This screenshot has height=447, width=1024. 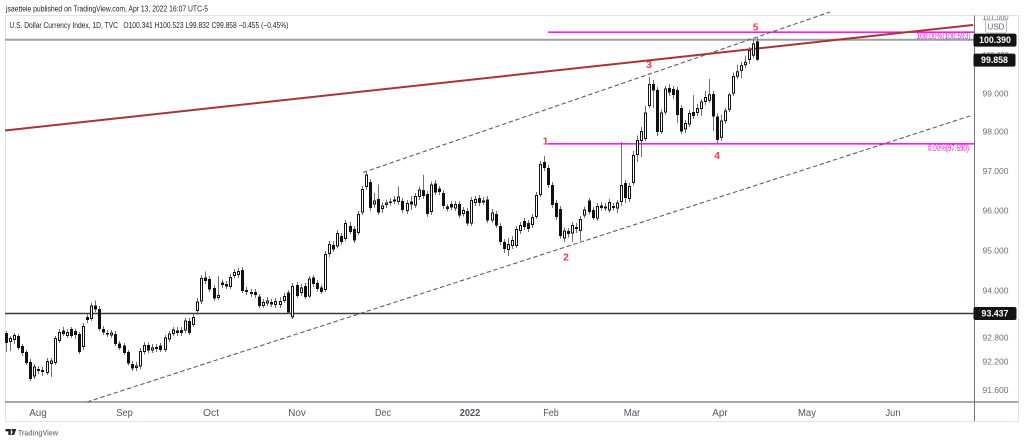 What do you see at coordinates (383, 413) in the screenshot?
I see `svg-text: Dec` at bounding box center [383, 413].